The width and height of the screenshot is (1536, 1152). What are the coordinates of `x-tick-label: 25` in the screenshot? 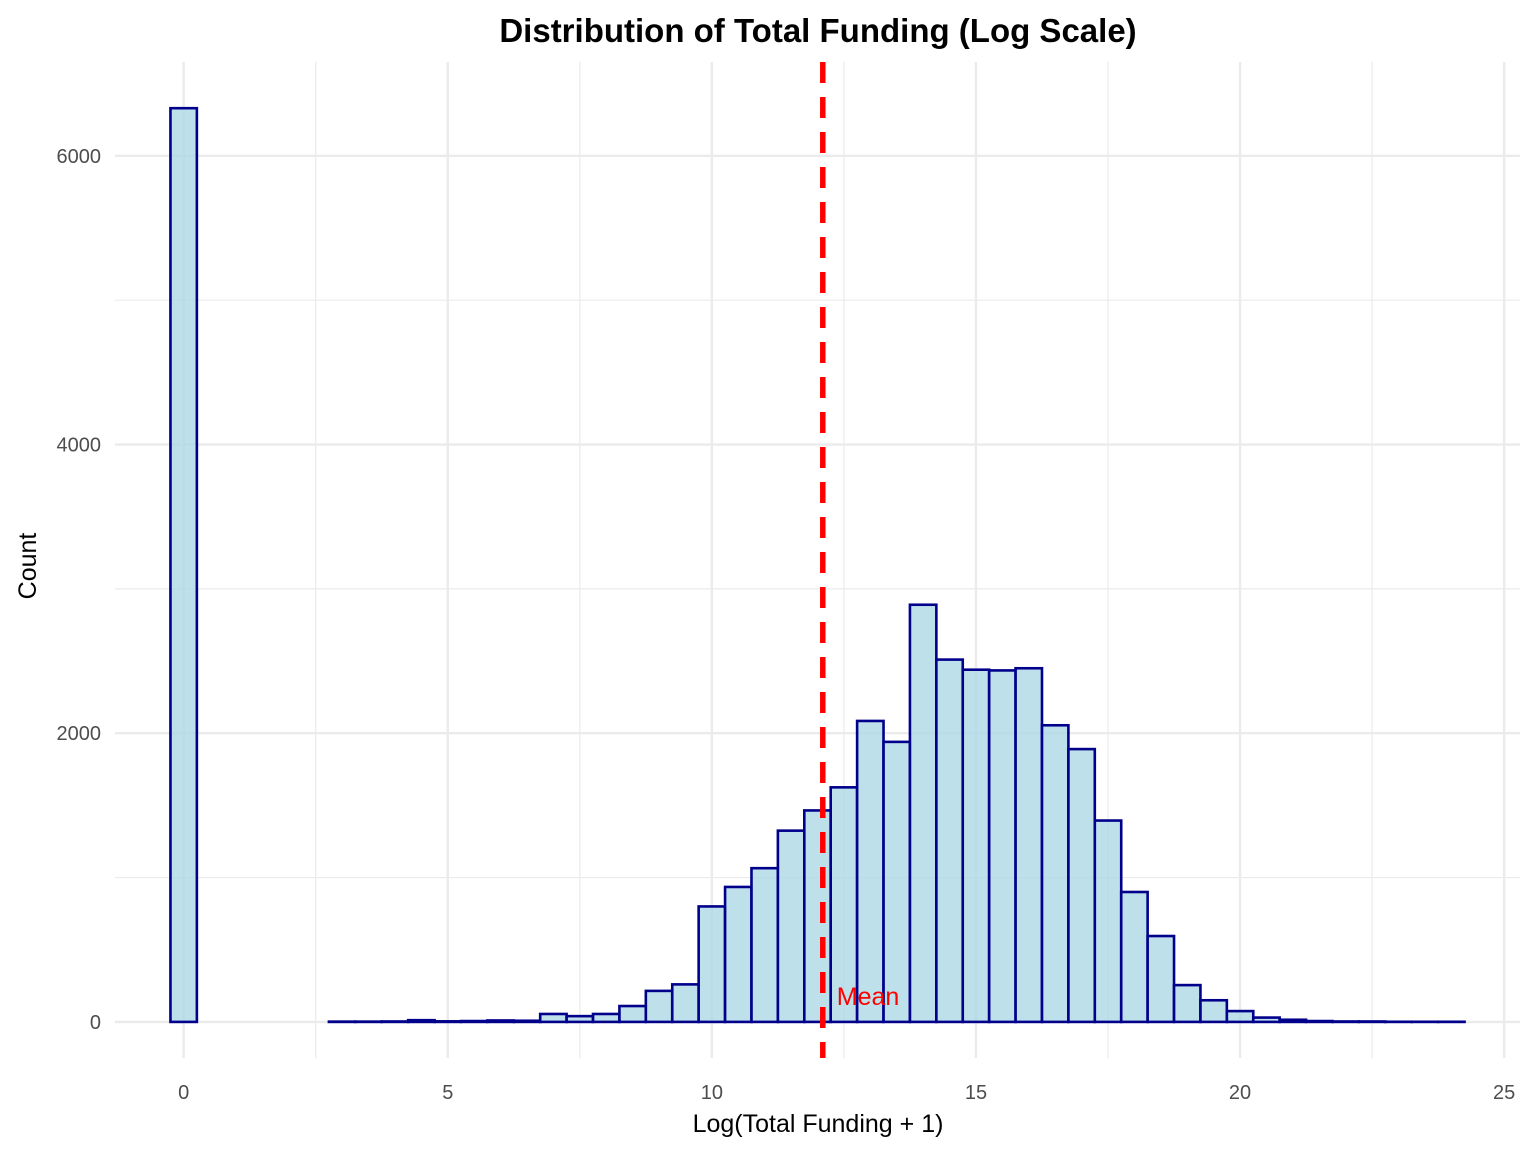 It's located at (1504, 1093).